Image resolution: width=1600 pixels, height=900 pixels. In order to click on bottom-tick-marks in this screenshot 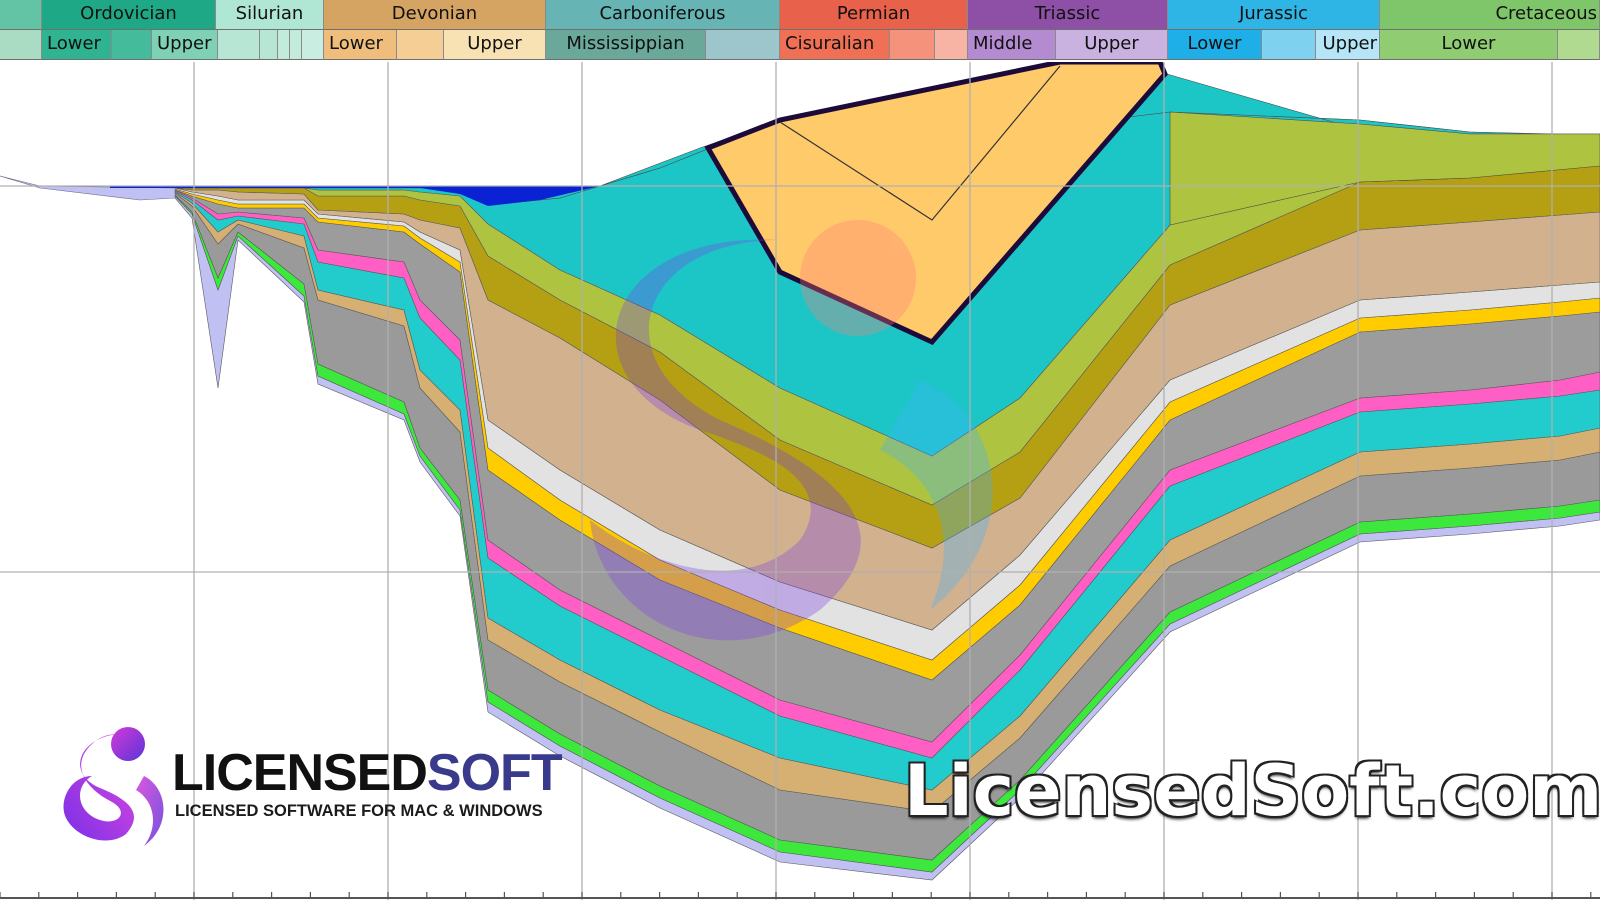, I will do `click(800, 895)`.